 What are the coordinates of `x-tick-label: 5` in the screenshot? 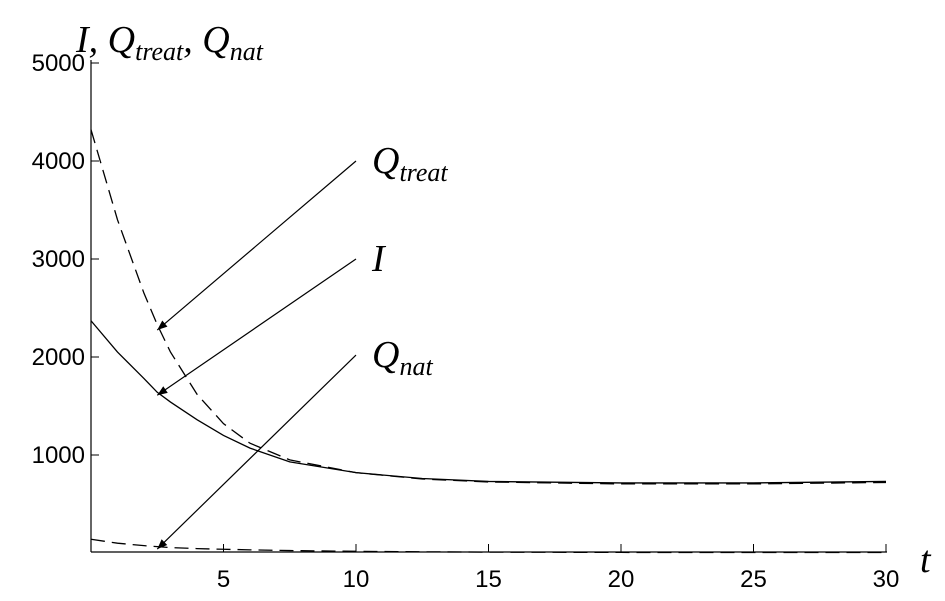 It's located at (223, 579).